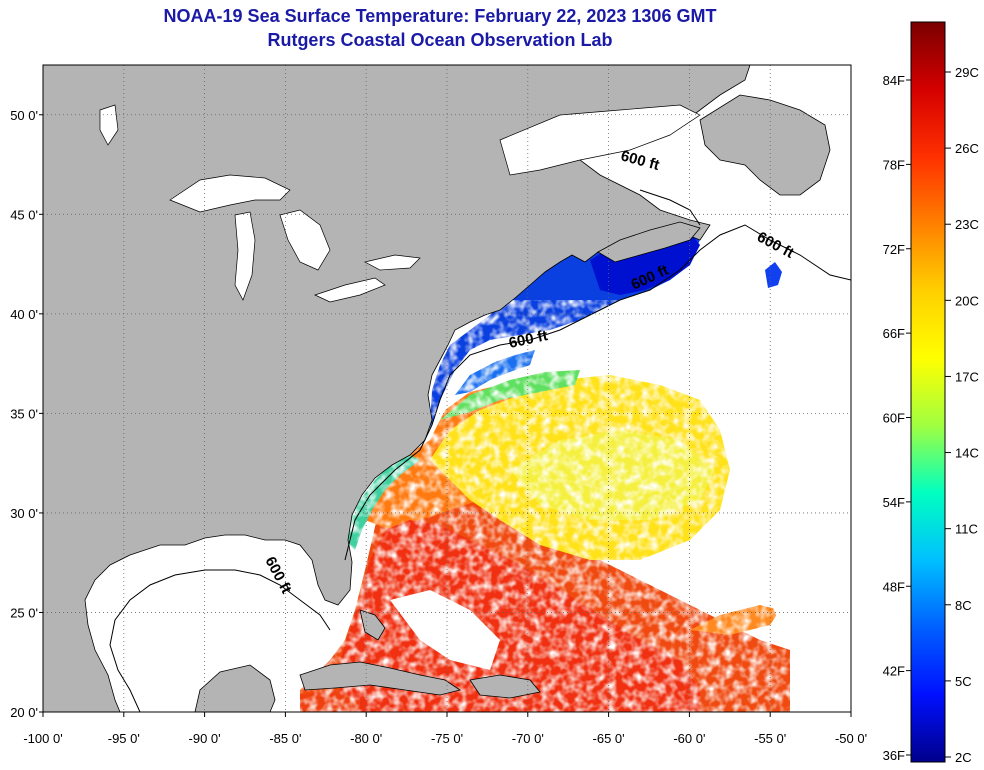 The height and width of the screenshot is (770, 984). Describe the element at coordinates (230, 193) in the screenshot. I see `lake-superior` at that location.